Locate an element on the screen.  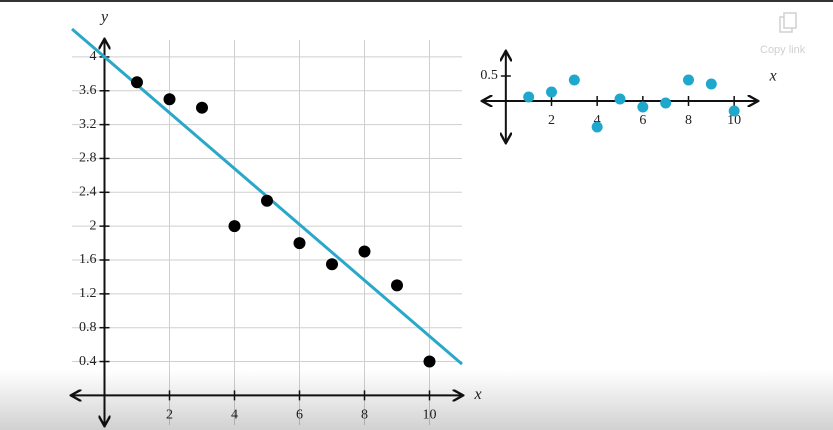
y-tick-label: 0.8 is located at coordinates (88, 327).